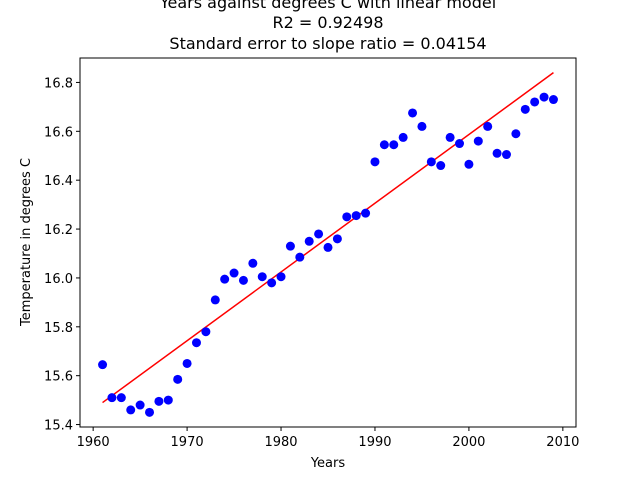  I want to click on x-tick-label: 1990, so click(374, 442).